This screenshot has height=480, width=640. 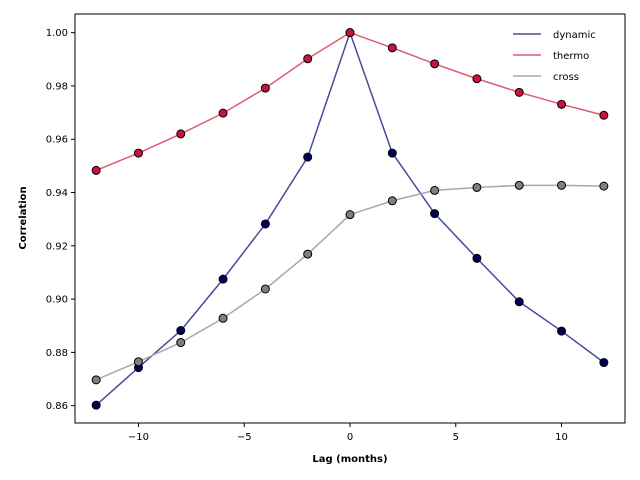 What do you see at coordinates (349, 459) in the screenshot?
I see `x-axis-label: Lag (months)` at bounding box center [349, 459].